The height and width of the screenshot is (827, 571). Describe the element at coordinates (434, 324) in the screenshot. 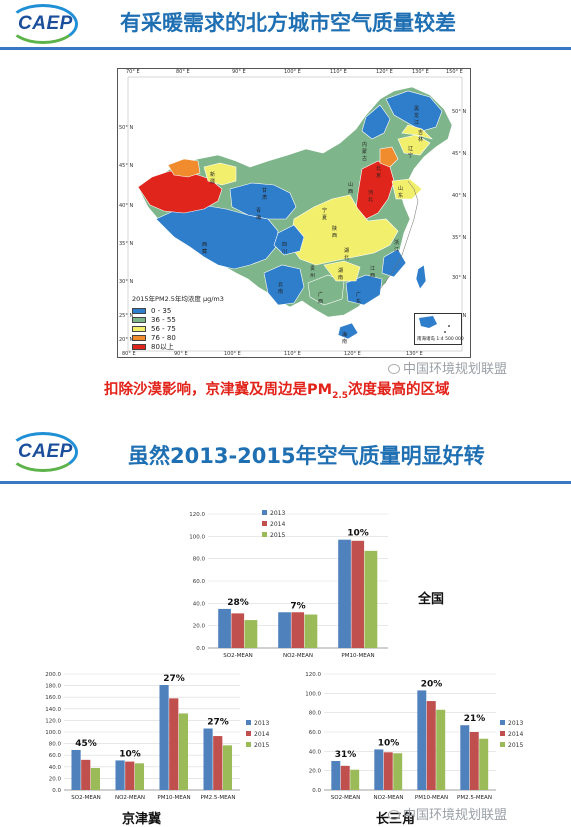

I see `inset-islands-svg` at that location.